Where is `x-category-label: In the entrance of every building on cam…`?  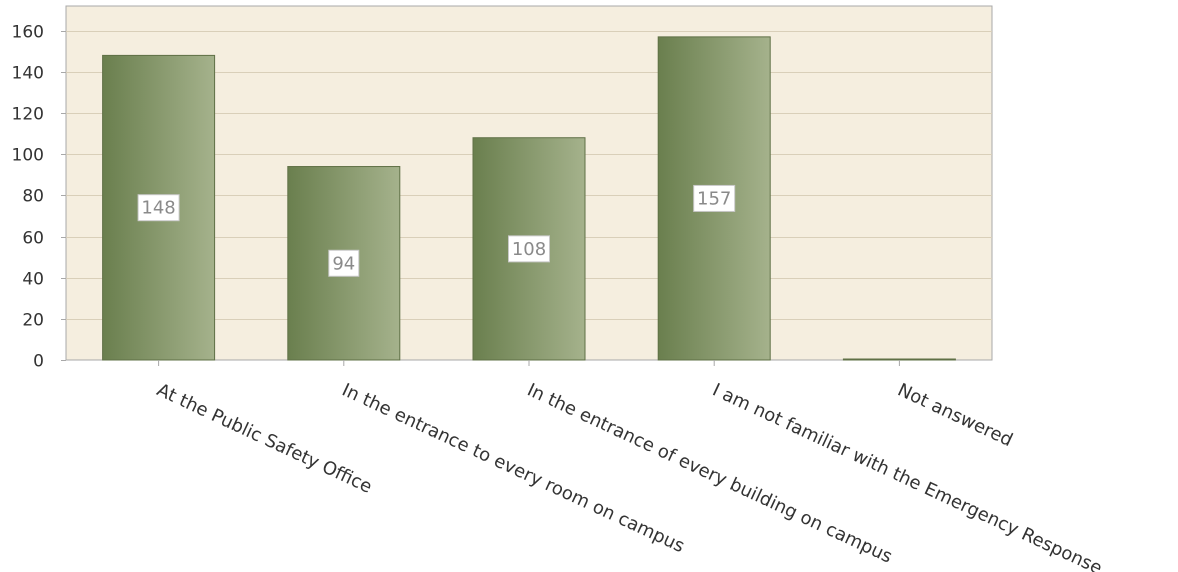
x-category-label: In the entrance of every building on cam… is located at coordinates (709, 473).